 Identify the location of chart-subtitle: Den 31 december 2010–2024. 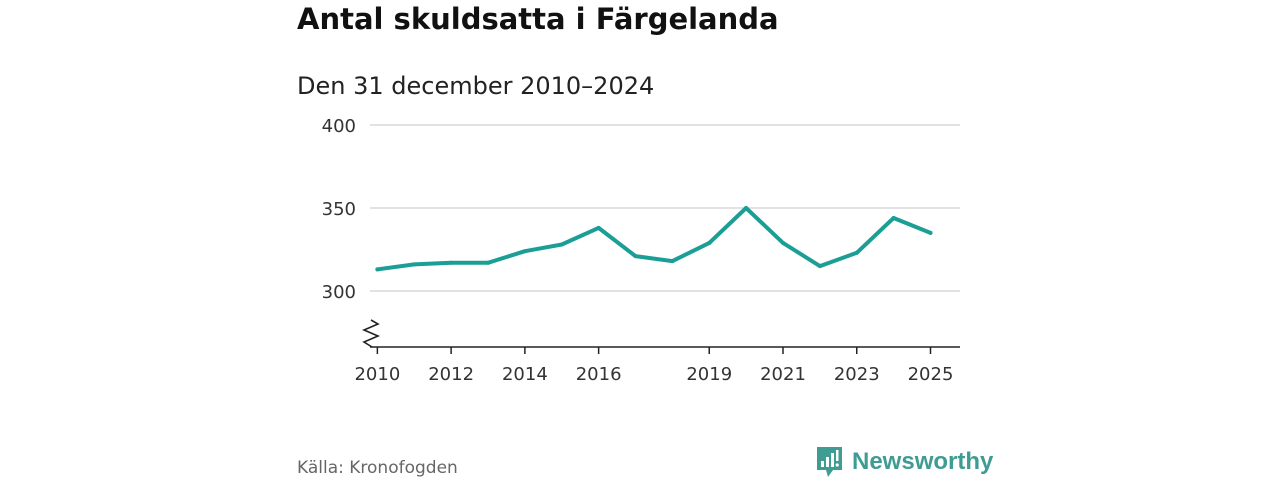
(476, 86).